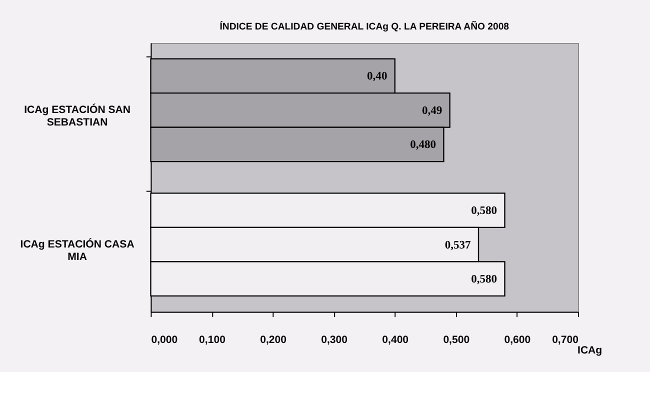 The image size is (650, 408). Describe the element at coordinates (458, 245) in the screenshot. I see `data-label: 0,537` at that location.